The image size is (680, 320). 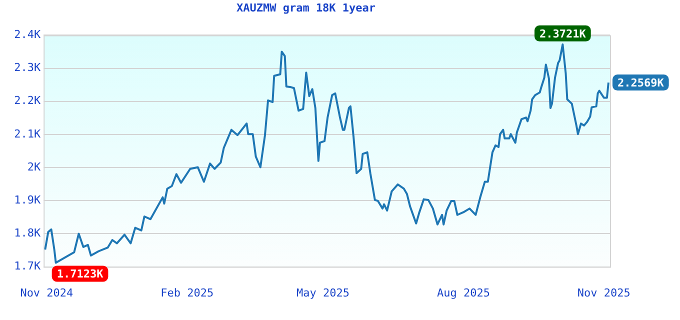 I want to click on x-tick-label: Nov 2025, so click(x=603, y=293).